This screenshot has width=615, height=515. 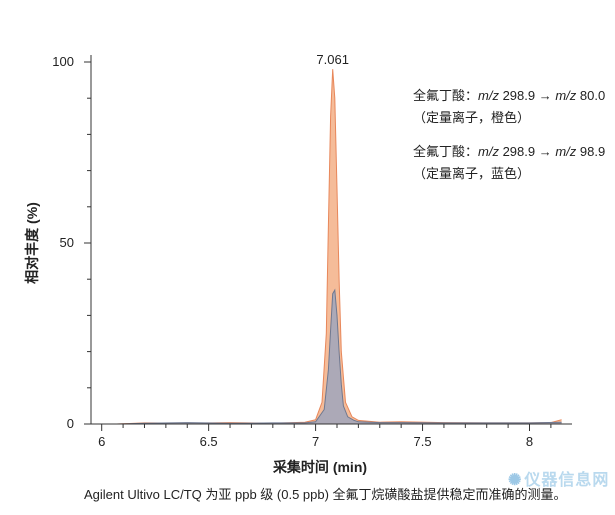 I want to click on watermark: ✺ 仪器信息网, so click(x=559, y=480).